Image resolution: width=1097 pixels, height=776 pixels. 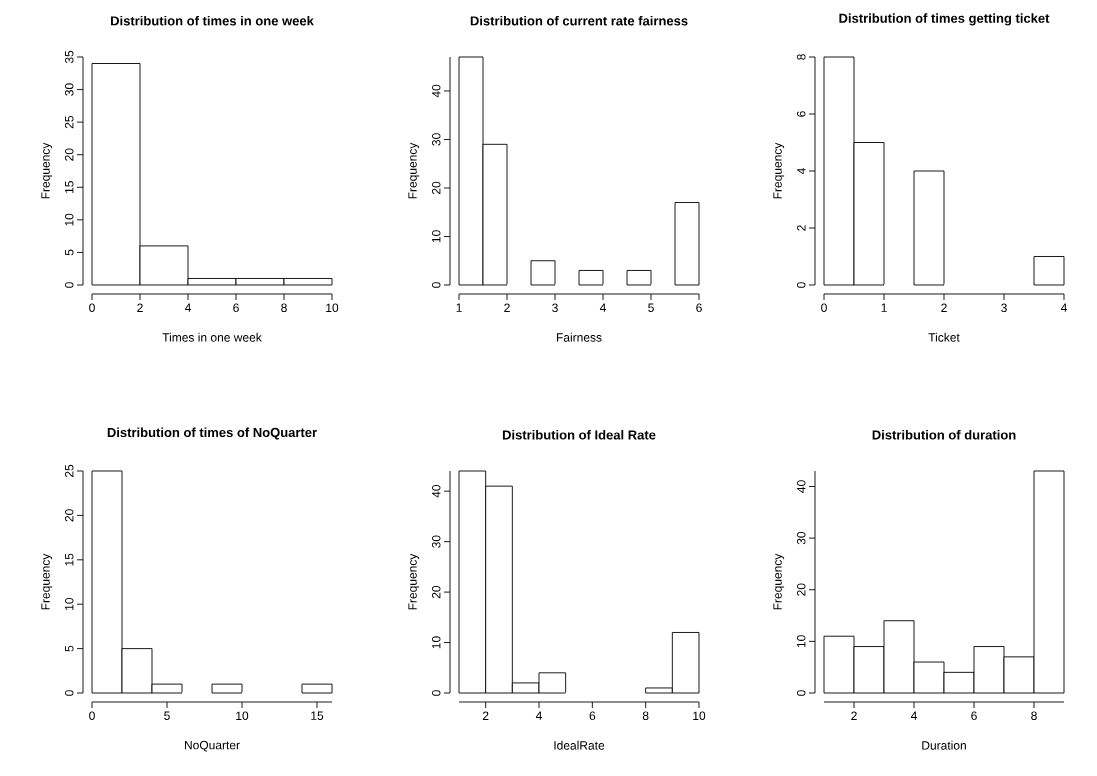 What do you see at coordinates (801, 228) in the screenshot?
I see `y-tick-label: 2` at bounding box center [801, 228].